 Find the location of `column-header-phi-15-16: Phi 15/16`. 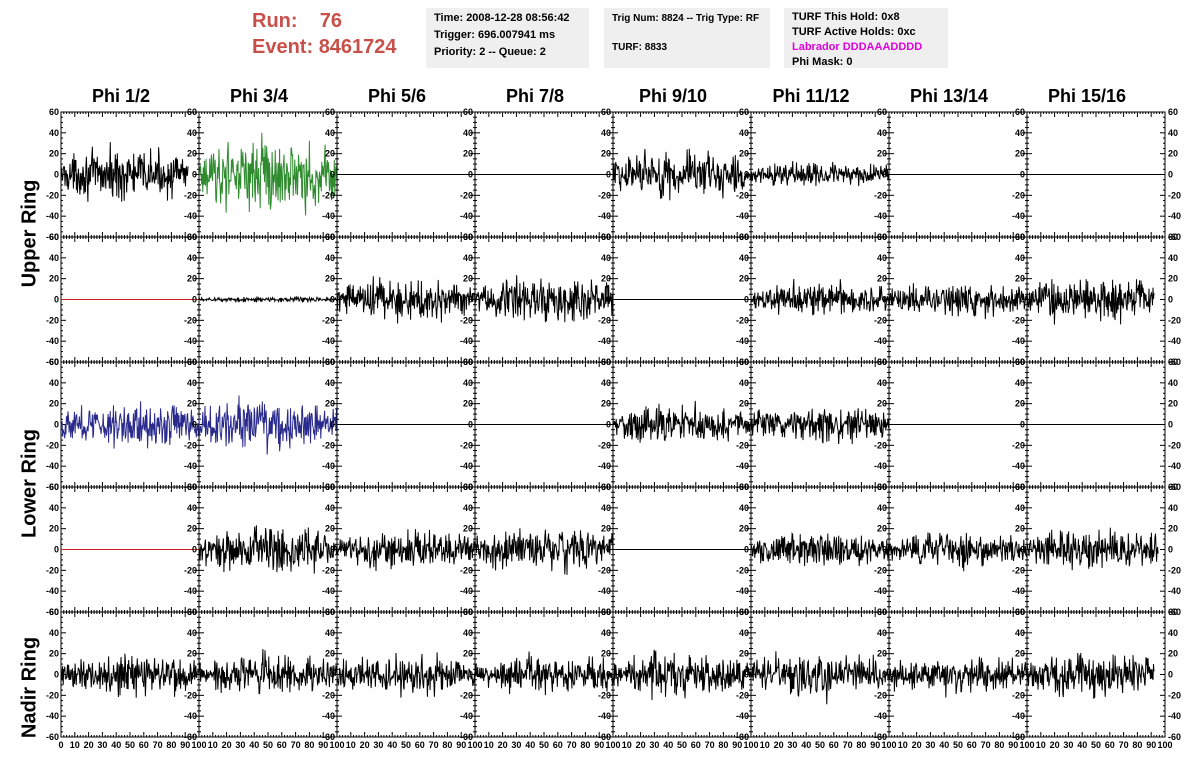

column-header-phi-15-16: Phi 15/16 is located at coordinates (1087, 96).